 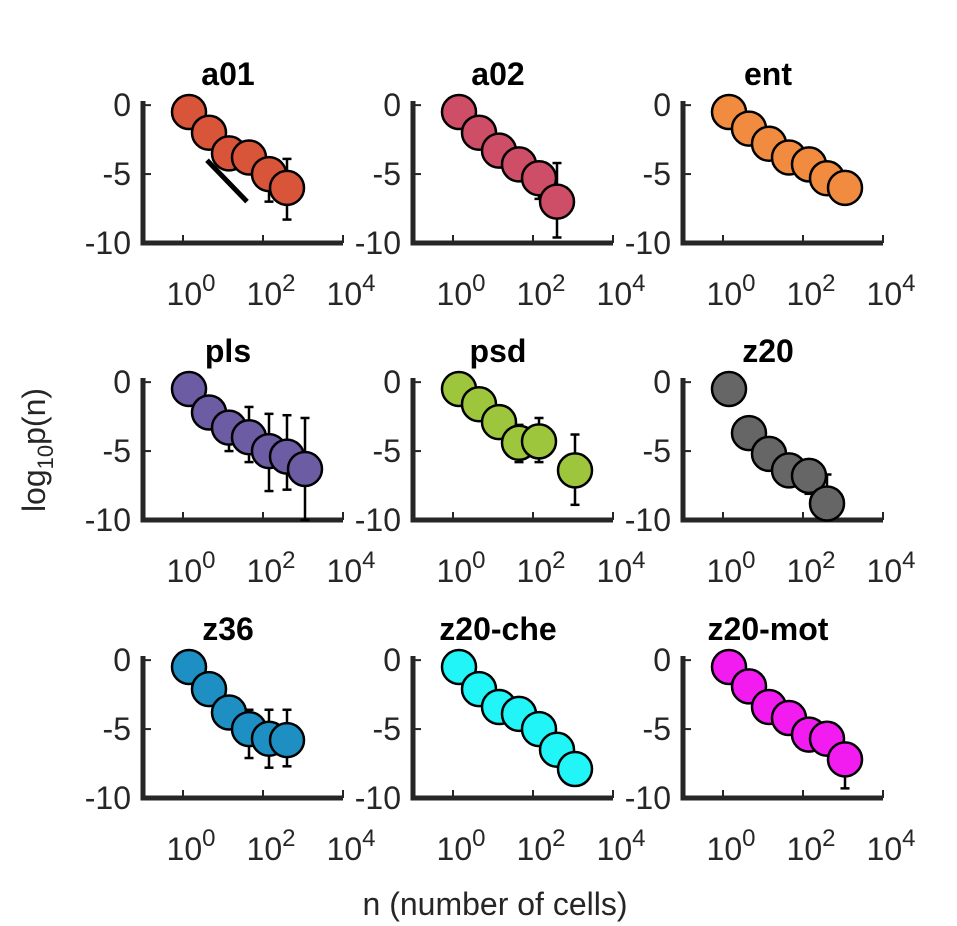 I want to click on panel-title: a02, so click(x=497, y=74).